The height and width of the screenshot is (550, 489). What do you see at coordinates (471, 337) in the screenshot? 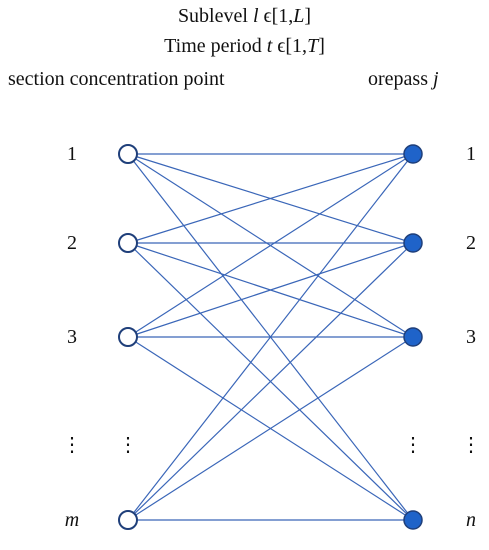
I see `right-row-label-3: 3` at bounding box center [471, 337].